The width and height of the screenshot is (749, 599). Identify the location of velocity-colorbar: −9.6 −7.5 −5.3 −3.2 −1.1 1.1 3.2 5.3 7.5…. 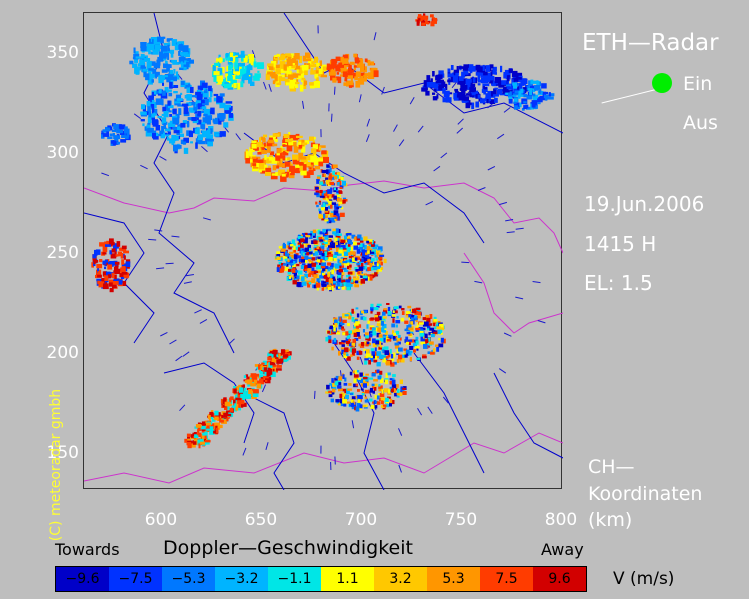
(321, 579).